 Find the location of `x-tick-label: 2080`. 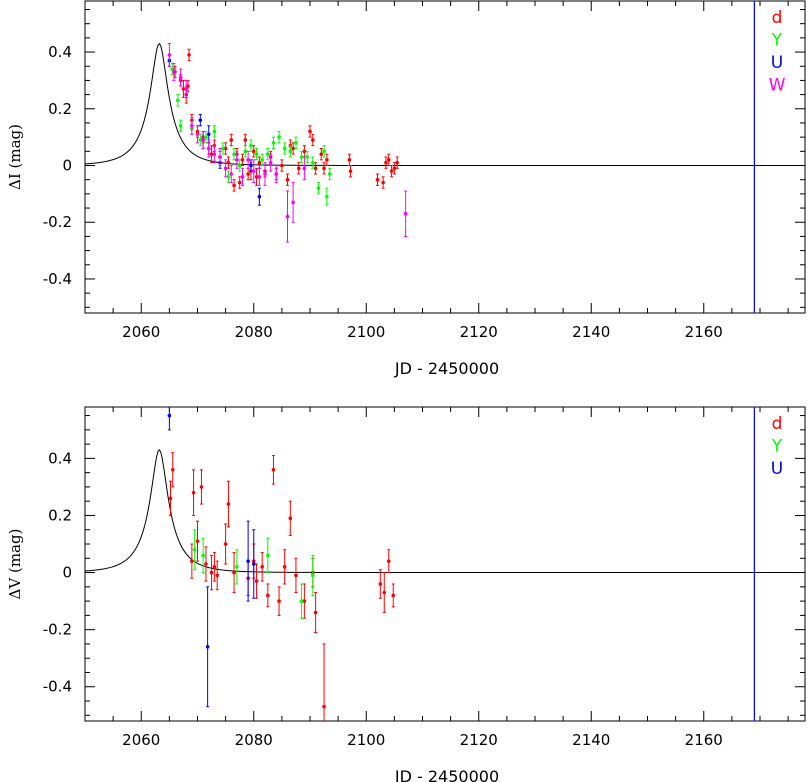

x-tick-label: 2080 is located at coordinates (254, 332).